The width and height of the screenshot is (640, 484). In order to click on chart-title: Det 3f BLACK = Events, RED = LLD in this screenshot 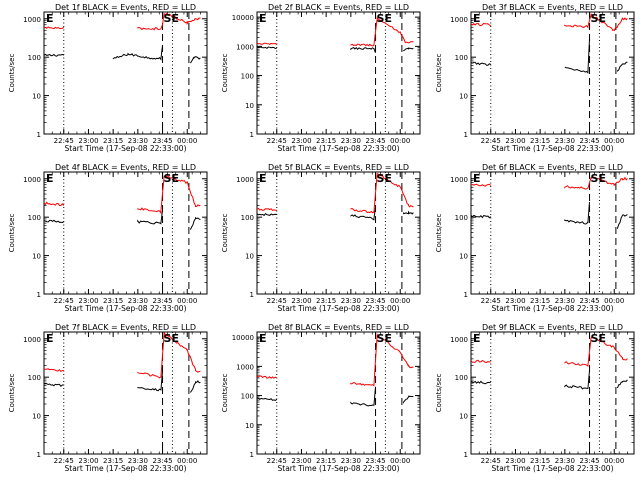, I will do `click(552, 7)`.